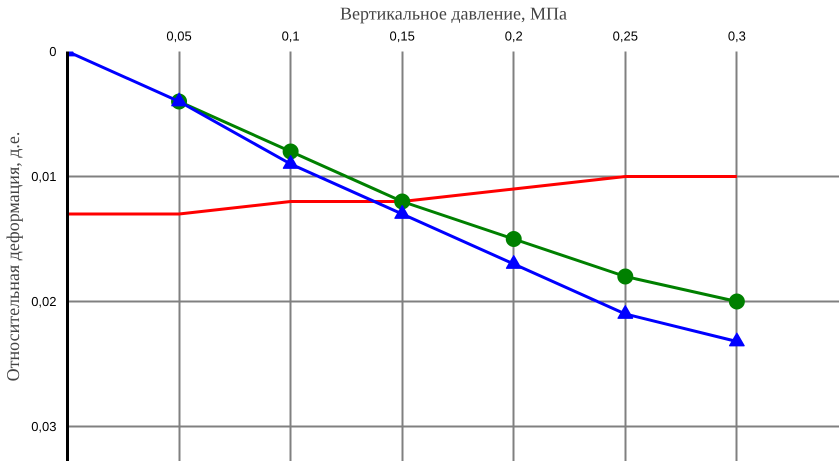 This screenshot has width=839, height=461. Describe the element at coordinates (179, 36) in the screenshot. I see `x-tick-label: 0,05` at that location.